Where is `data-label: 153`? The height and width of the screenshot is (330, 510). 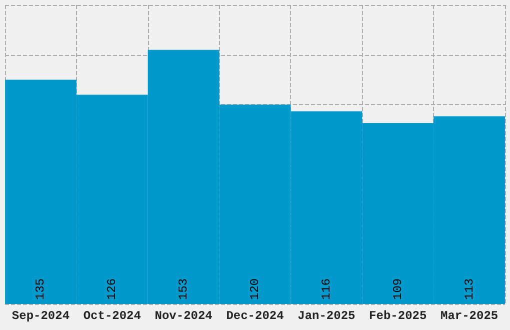
data-label: 153 is located at coordinates (183, 289).